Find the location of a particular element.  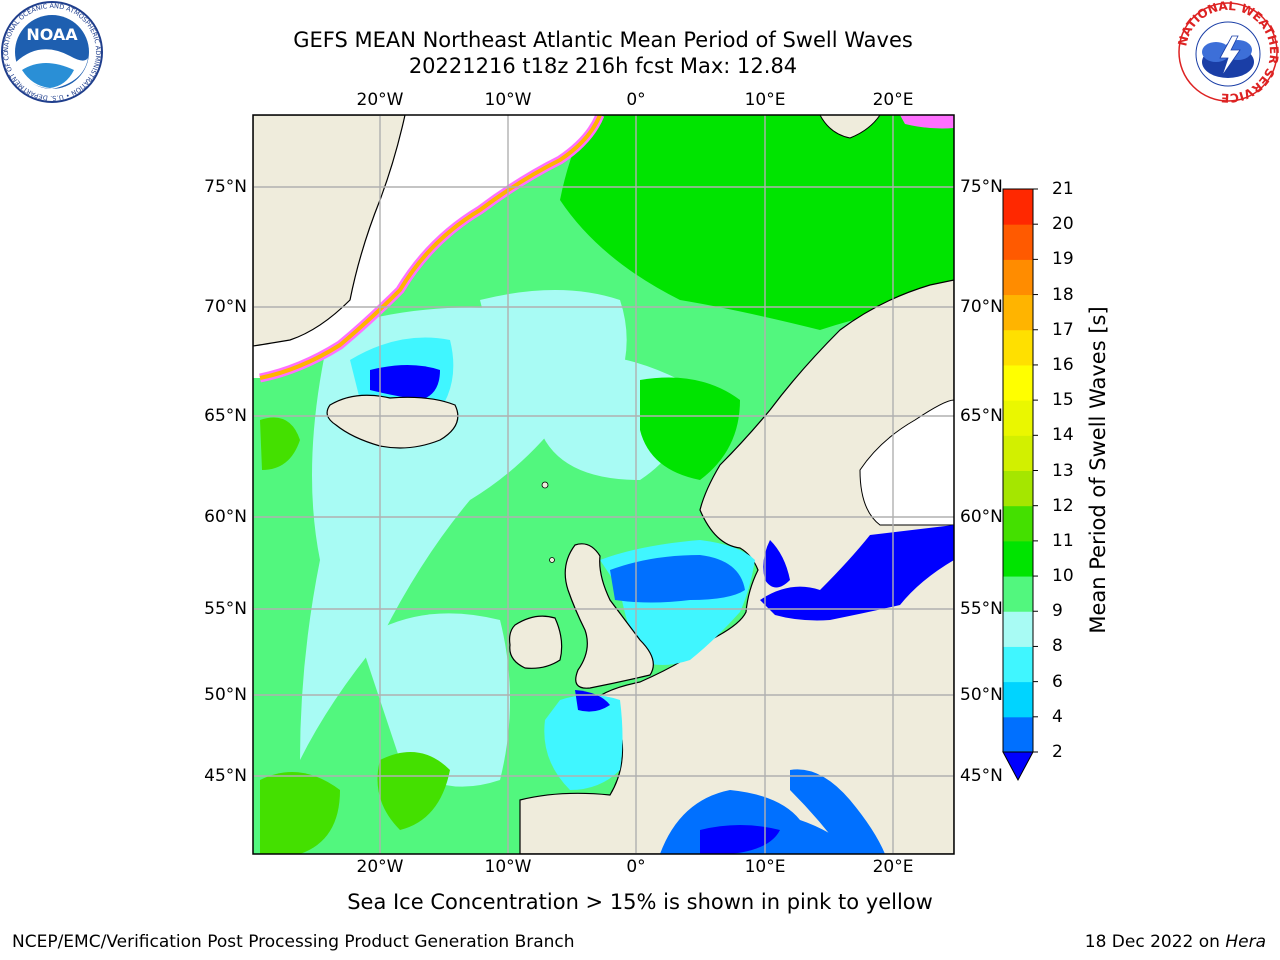

lon-label-10w-top: 10°W is located at coordinates (508, 100).